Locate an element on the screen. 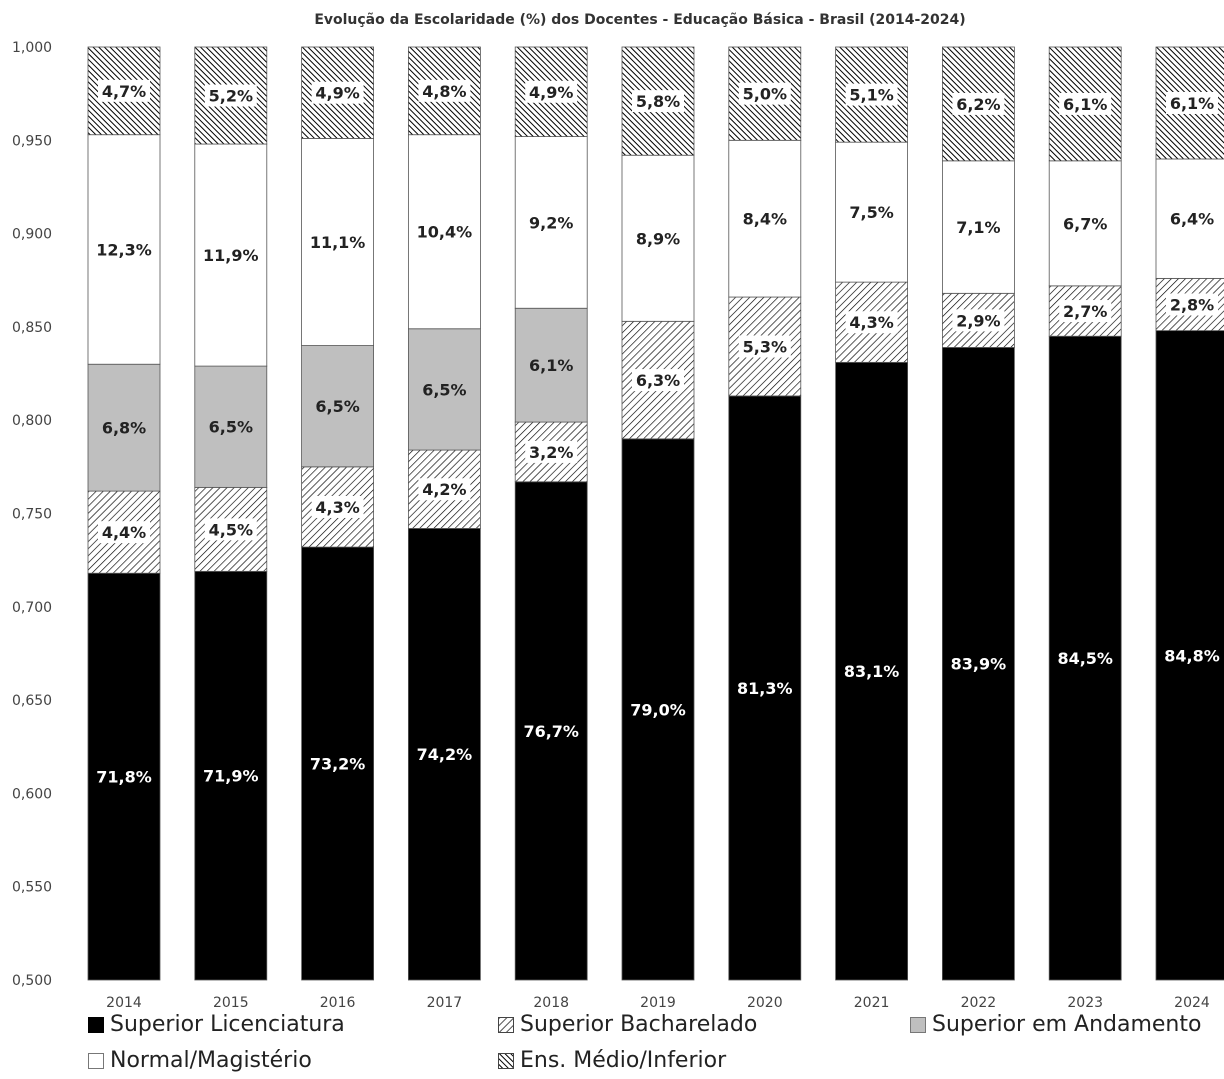 This screenshot has height=1079, width=1224. data-label: 6,4% is located at coordinates (1192, 219).